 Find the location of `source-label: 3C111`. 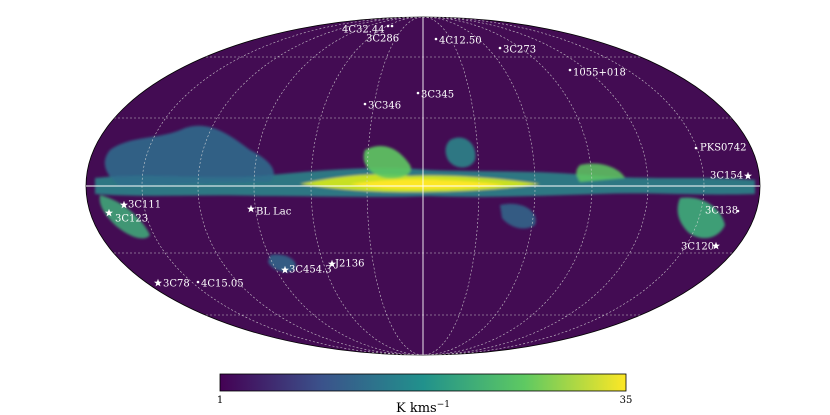

source-label: 3C111 is located at coordinates (144, 205).